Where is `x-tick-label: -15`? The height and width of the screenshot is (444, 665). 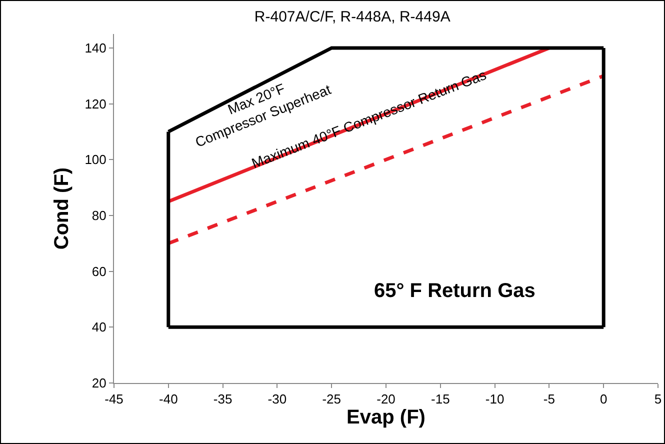 x-tick-label: -15 is located at coordinates (440, 399).